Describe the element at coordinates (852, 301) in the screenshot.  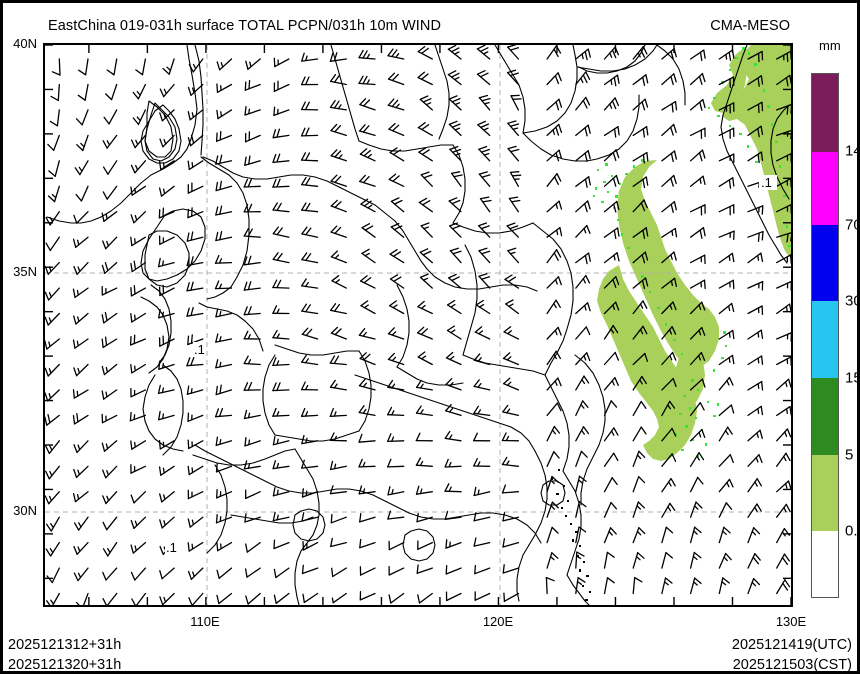
I see `colorbar-tick-30: 30` at that location.